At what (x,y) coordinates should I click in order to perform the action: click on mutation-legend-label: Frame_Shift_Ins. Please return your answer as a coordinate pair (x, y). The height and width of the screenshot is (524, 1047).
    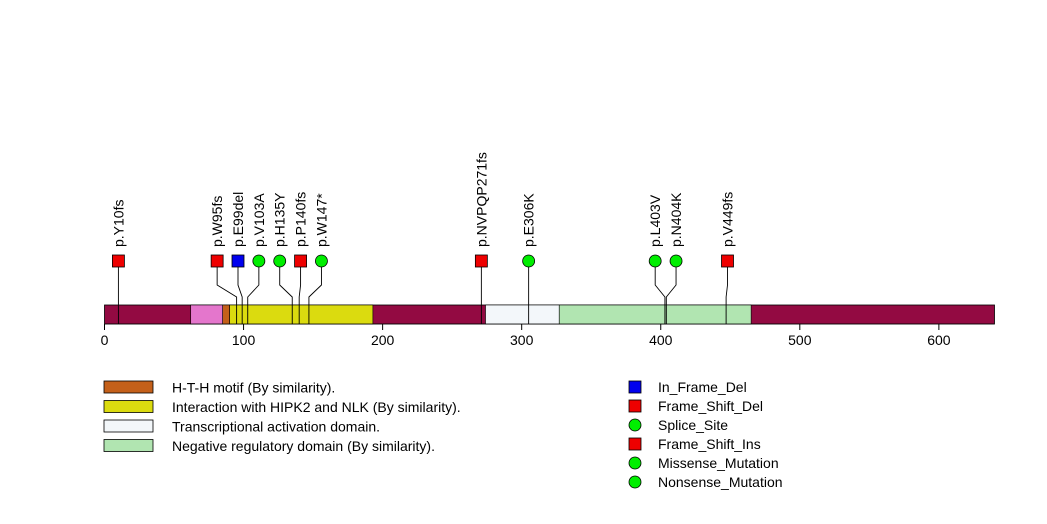
    Looking at the image, I should click on (709, 444).